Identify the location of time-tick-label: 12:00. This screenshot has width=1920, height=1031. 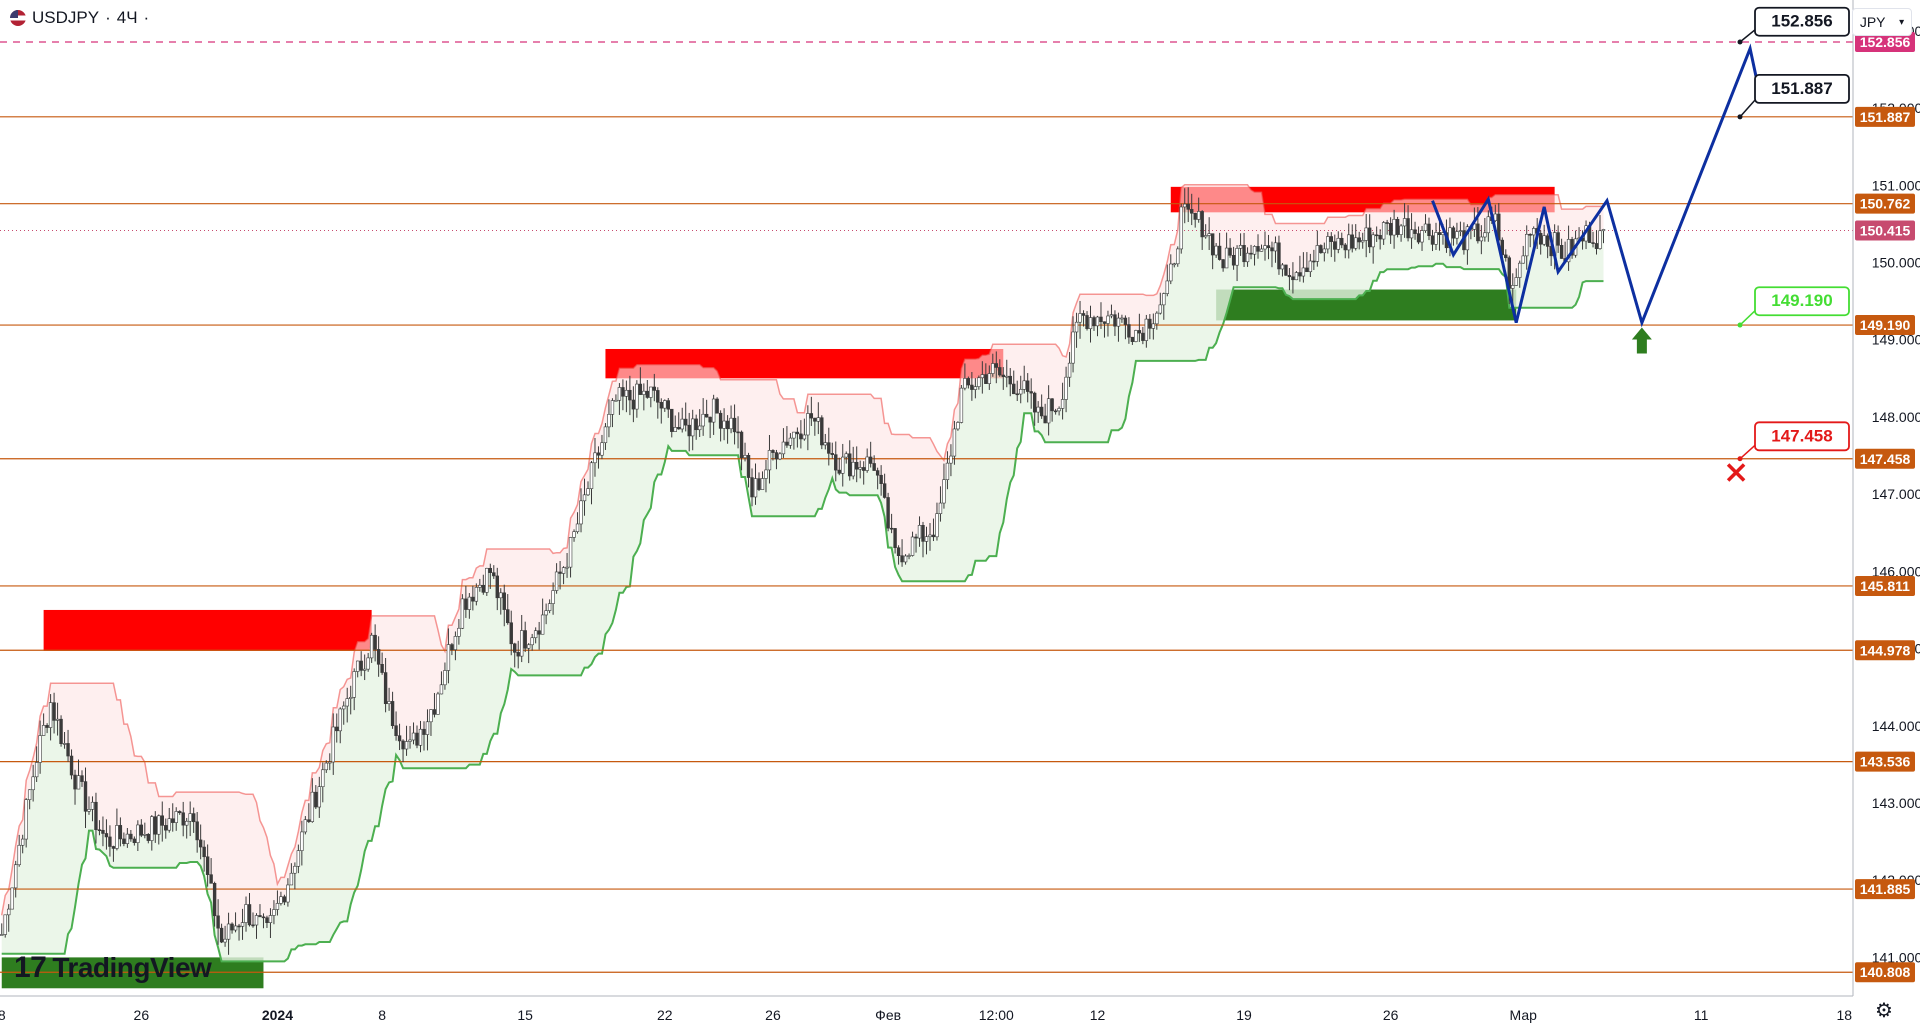
(996, 1015).